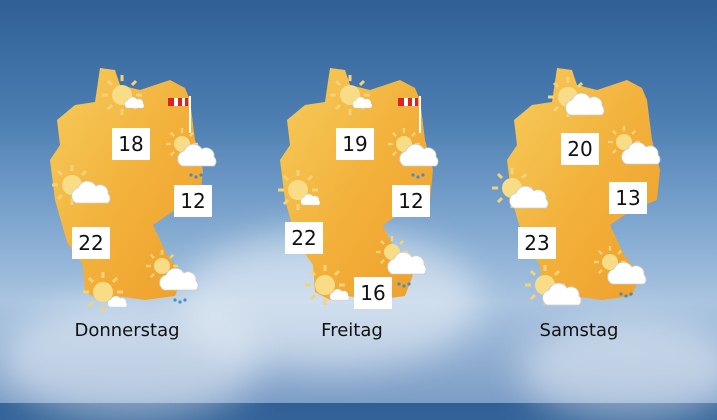  I want to click on day-label-friday: Freitag, so click(352, 330).